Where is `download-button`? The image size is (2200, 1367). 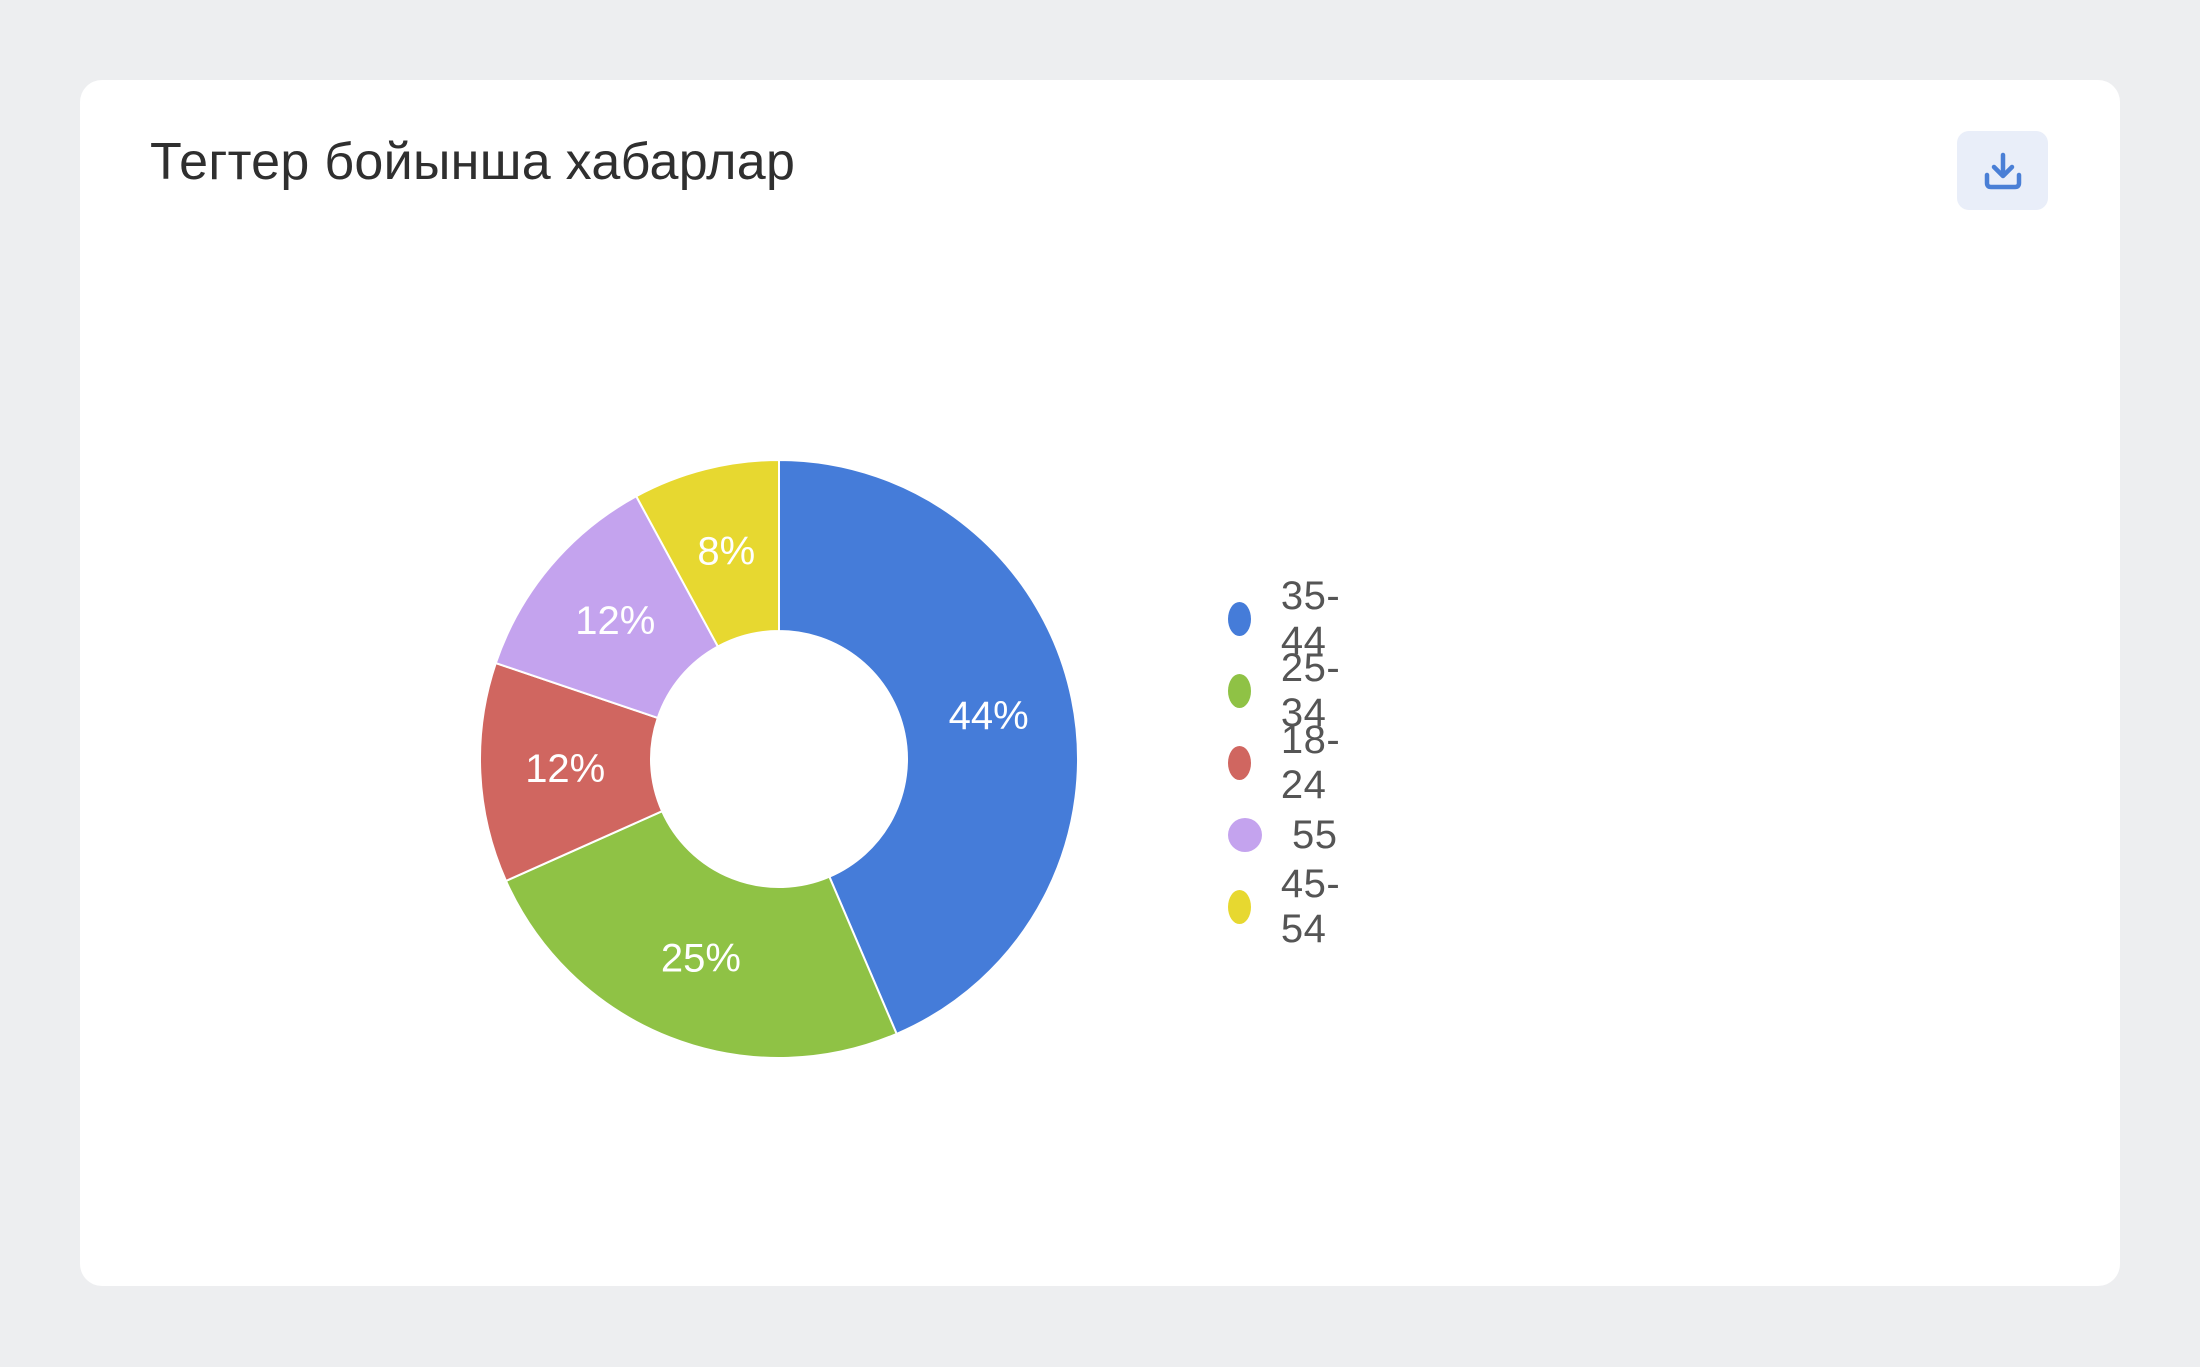
download-button is located at coordinates (2002, 170).